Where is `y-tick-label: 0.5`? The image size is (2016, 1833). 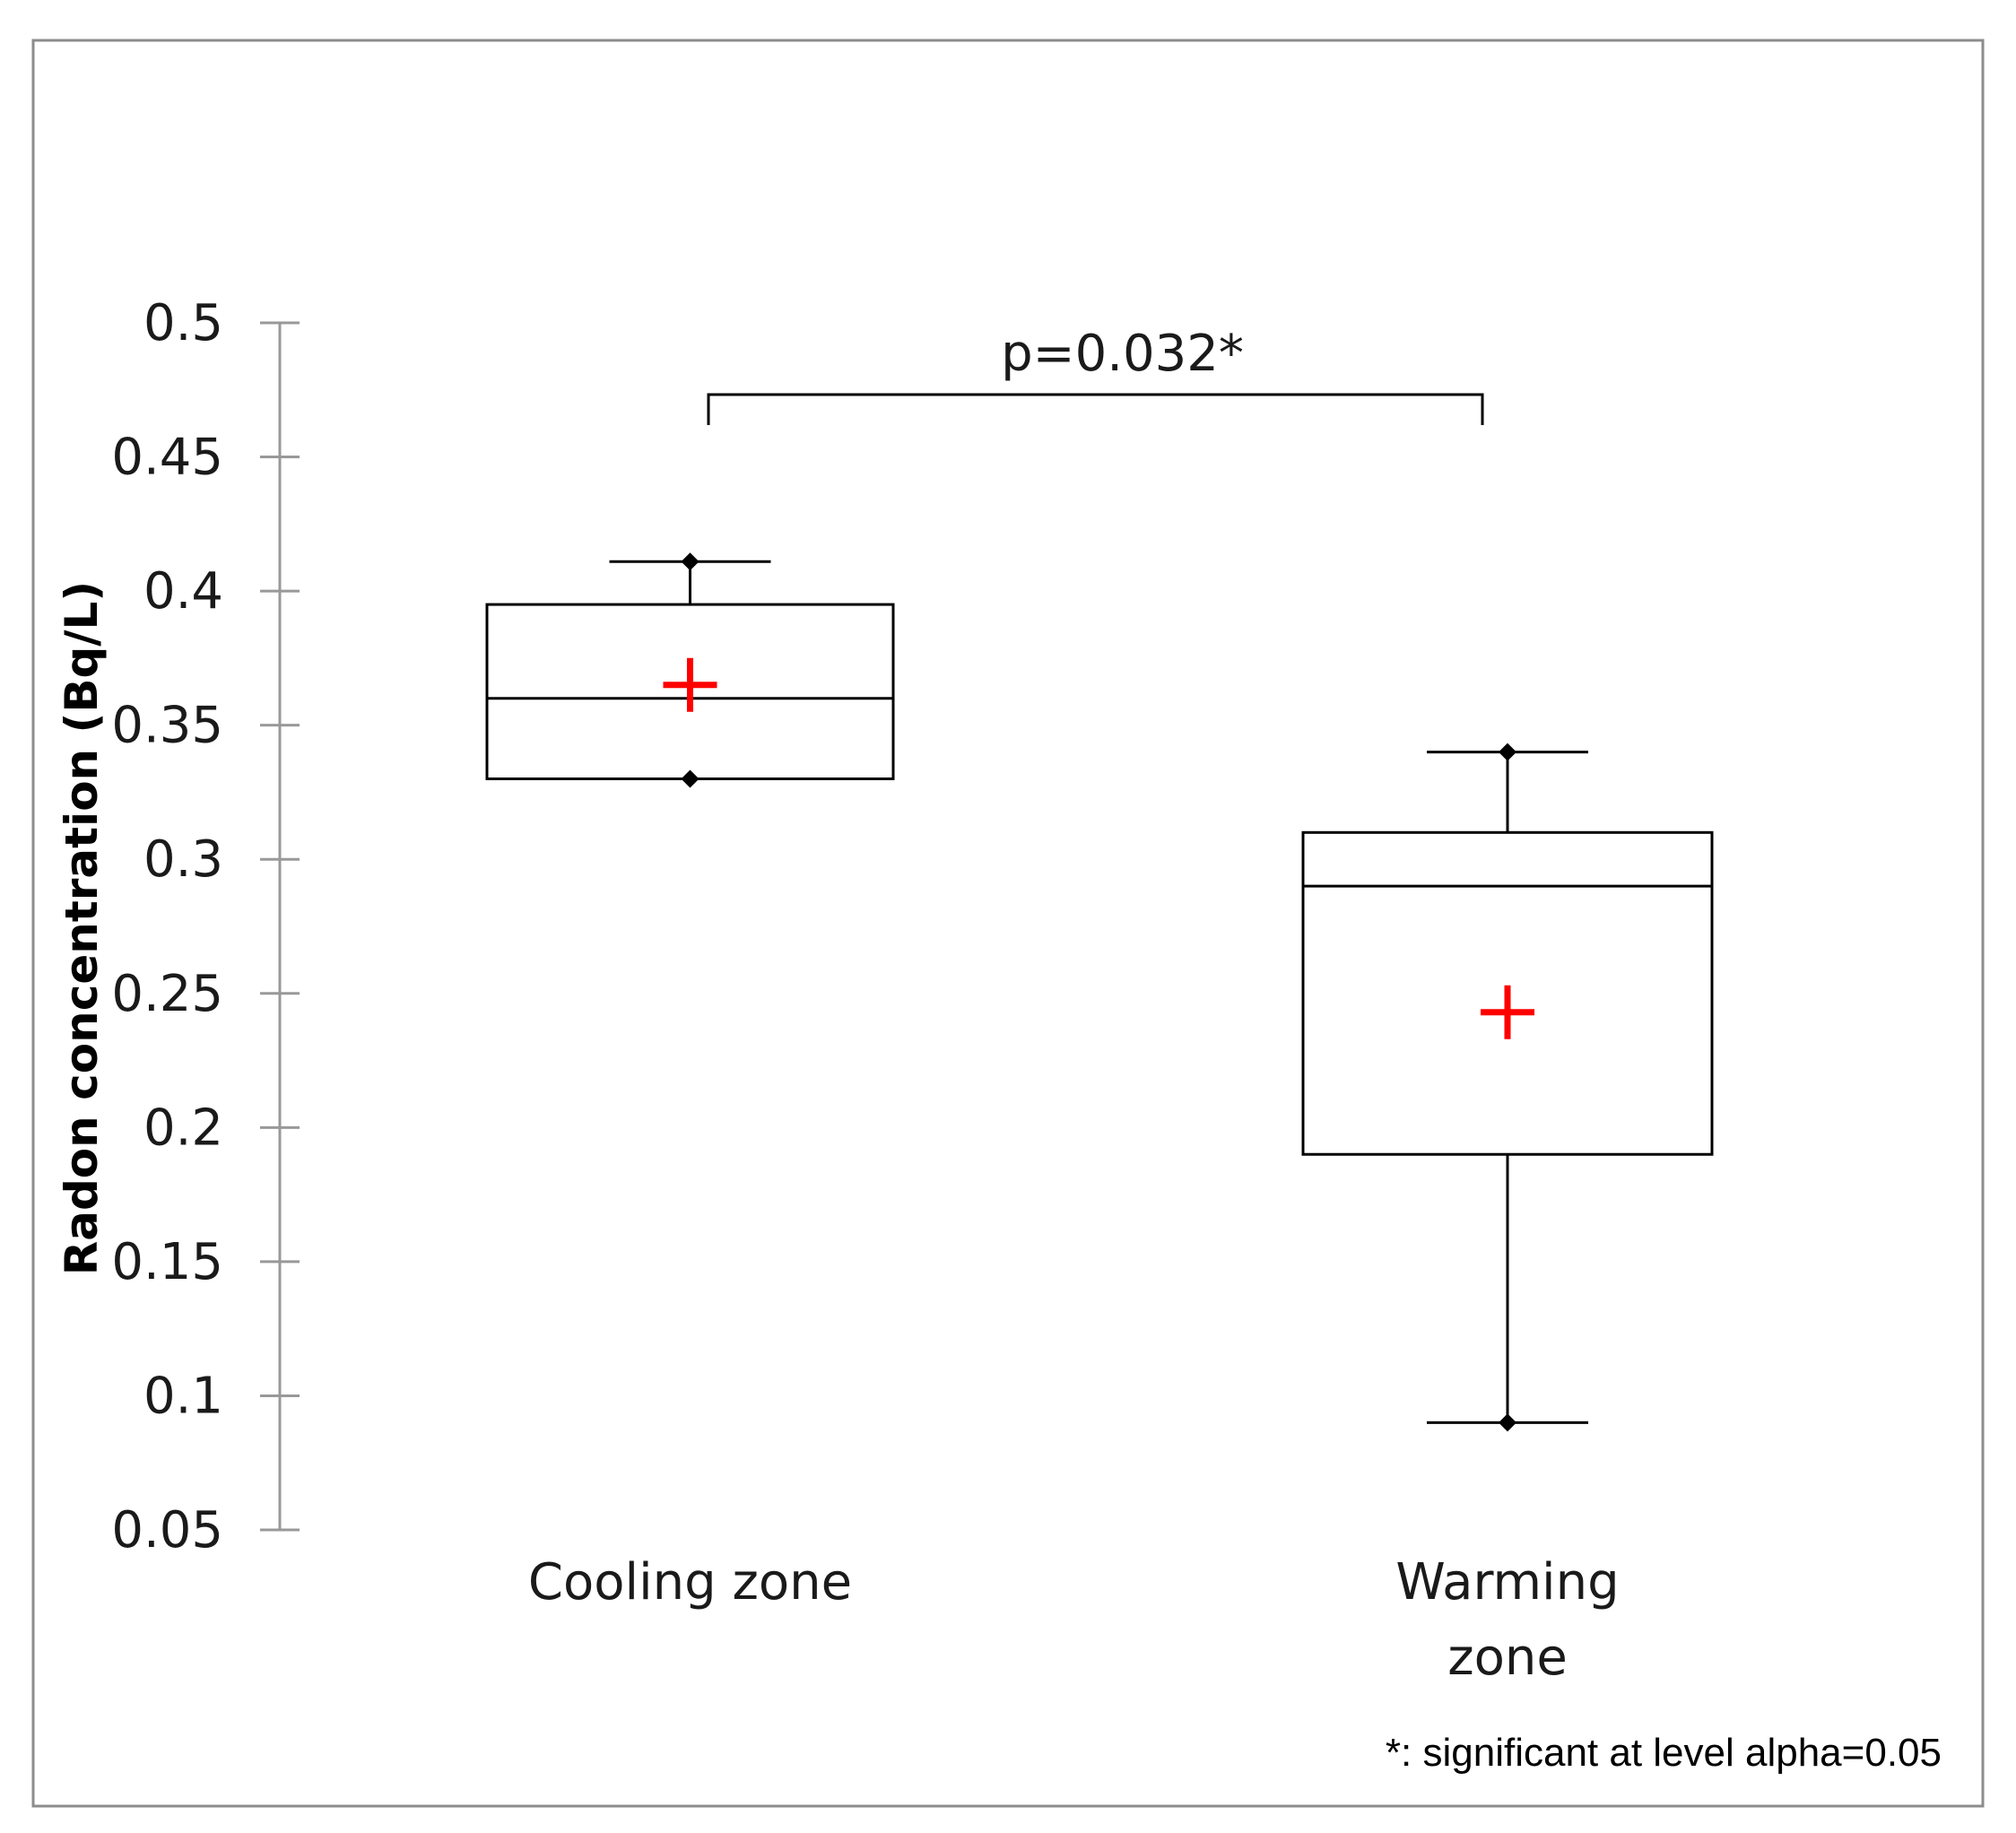 y-tick-label: 0.5 is located at coordinates (183, 323).